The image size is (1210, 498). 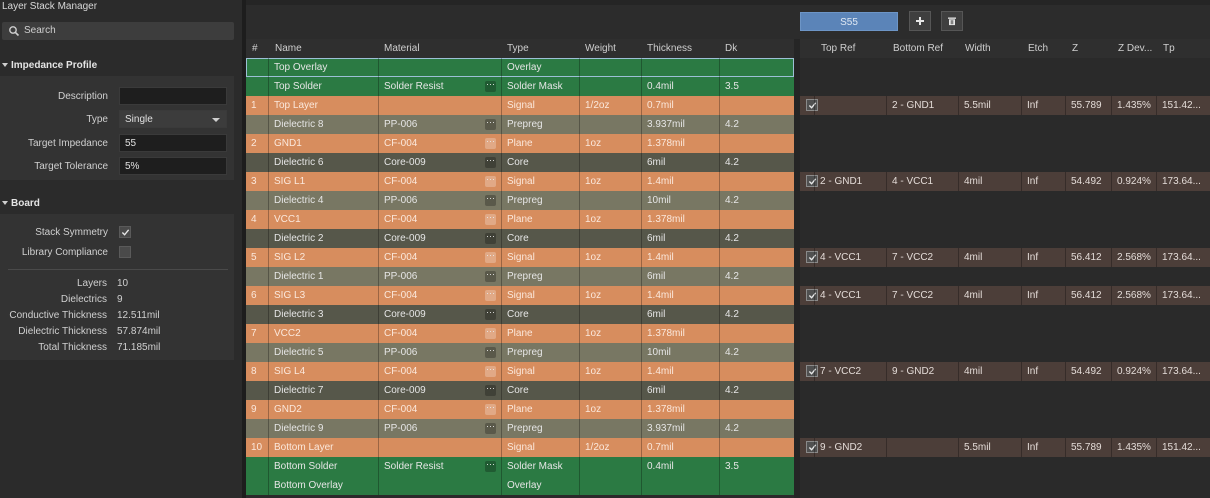 I want to click on cell-z-deviation: 2.568%, so click(x=1134, y=295).